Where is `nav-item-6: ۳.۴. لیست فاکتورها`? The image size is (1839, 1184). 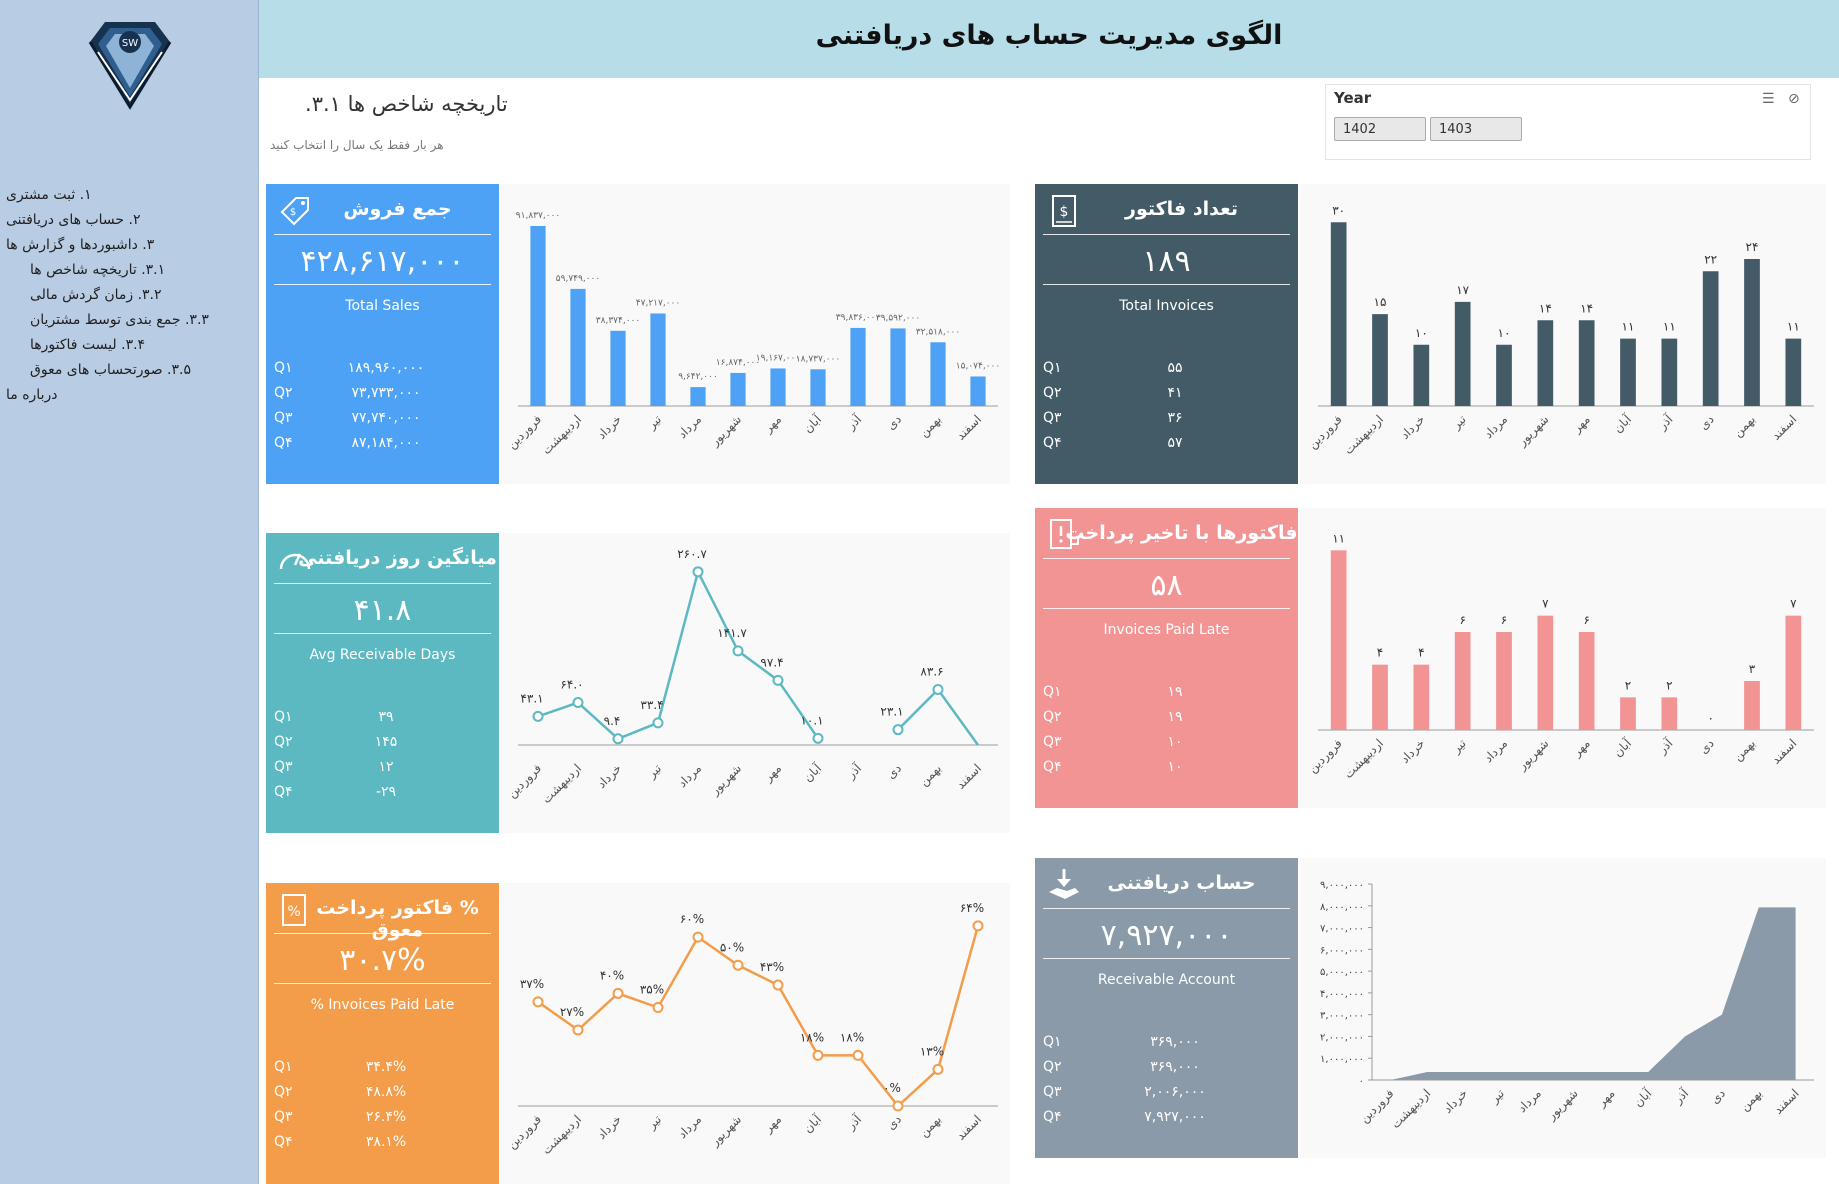 nav-item-6: ۳.۴. لیست فاکتورها is located at coordinates (129, 345).